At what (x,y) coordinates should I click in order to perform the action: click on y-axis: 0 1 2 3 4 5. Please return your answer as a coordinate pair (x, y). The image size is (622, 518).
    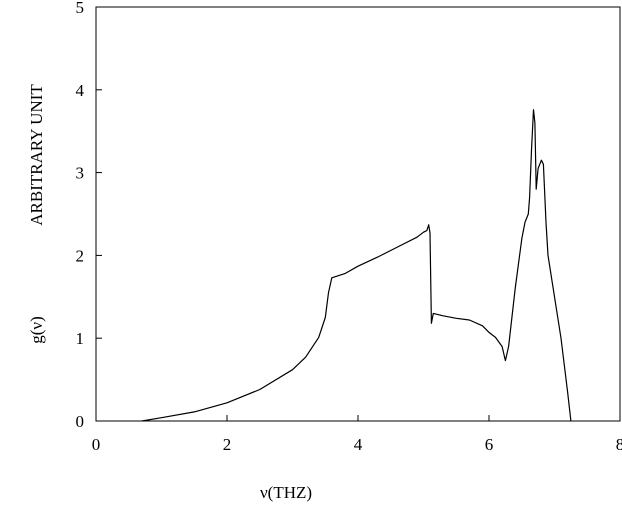
    Looking at the image, I should click on (89, 215).